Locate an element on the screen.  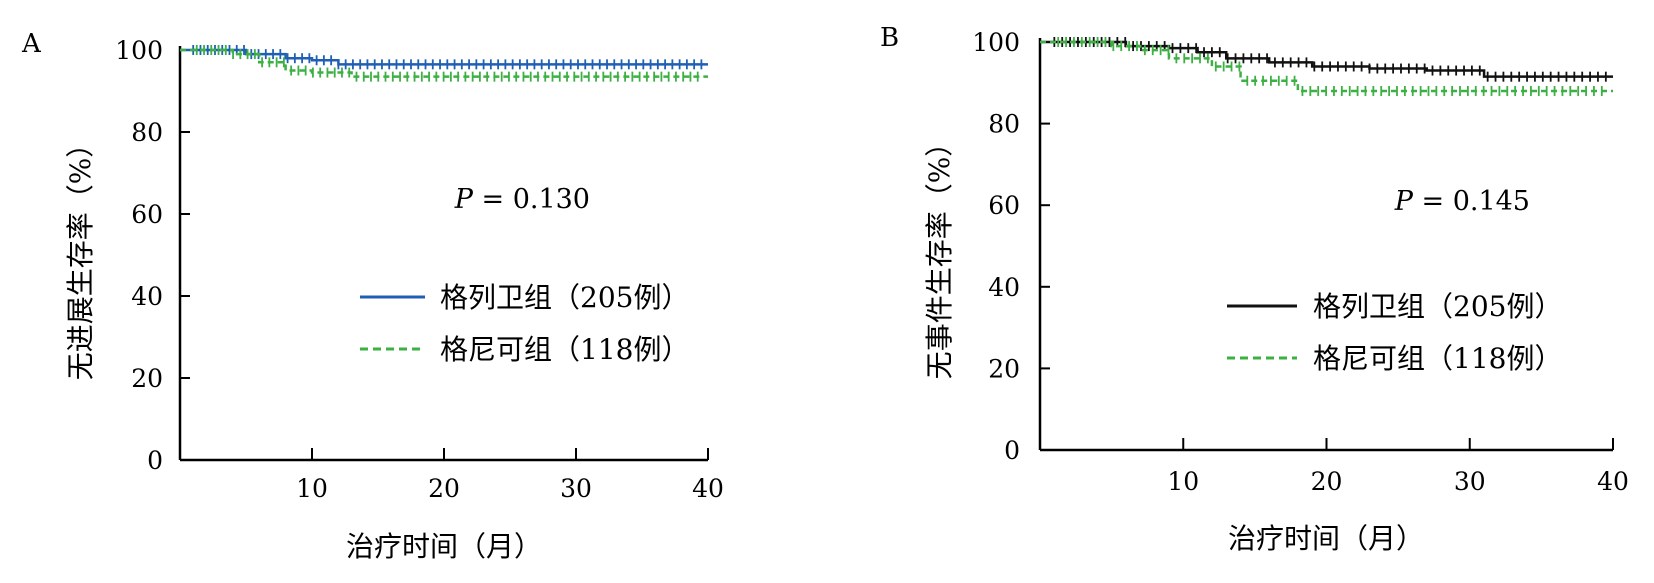
panel-label: A is located at coordinates (31, 44).